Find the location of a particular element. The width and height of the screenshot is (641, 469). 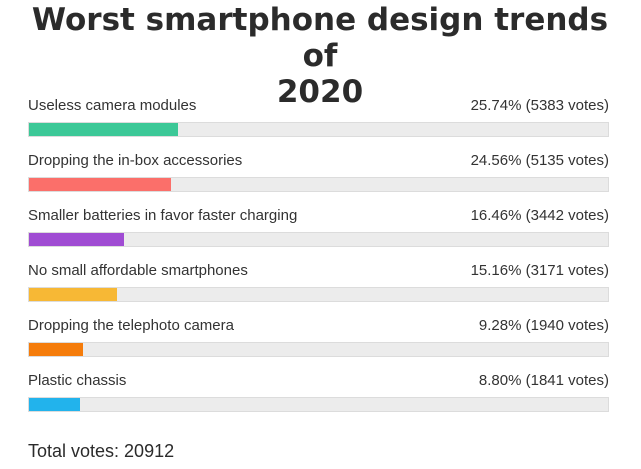

poll-option-label: No small affordable smartphones is located at coordinates (138, 270).